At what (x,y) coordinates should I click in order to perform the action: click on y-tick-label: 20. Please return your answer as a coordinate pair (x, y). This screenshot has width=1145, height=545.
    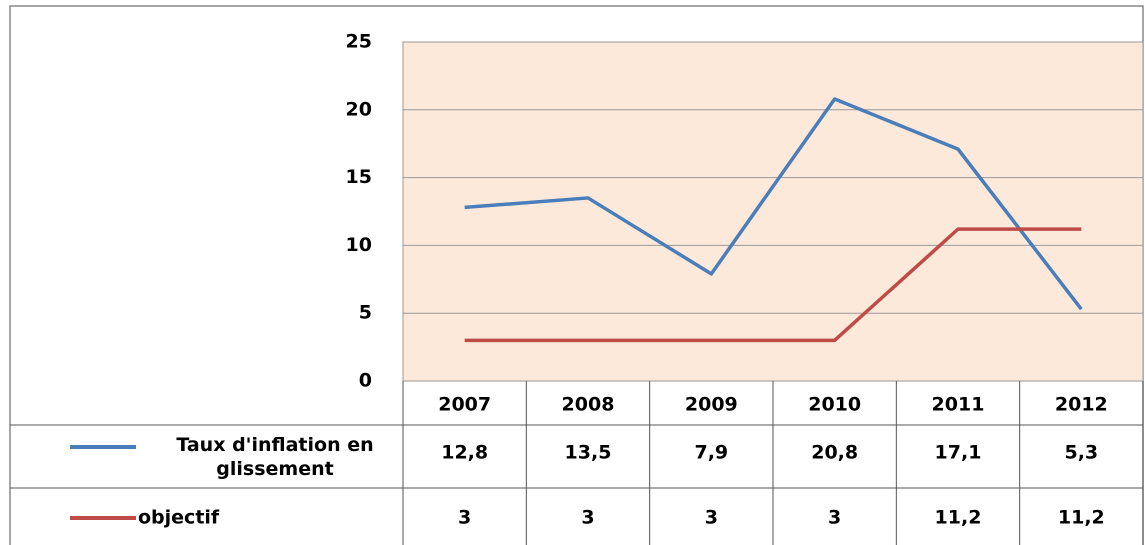
    Looking at the image, I should click on (359, 109).